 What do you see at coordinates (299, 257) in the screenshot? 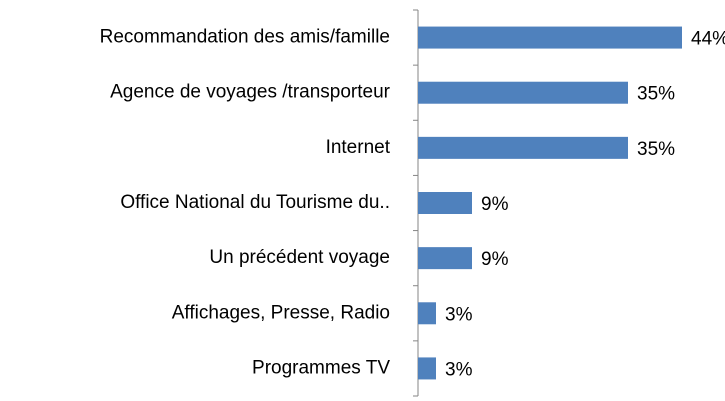
I see `category-label: Un précédent voyage` at bounding box center [299, 257].